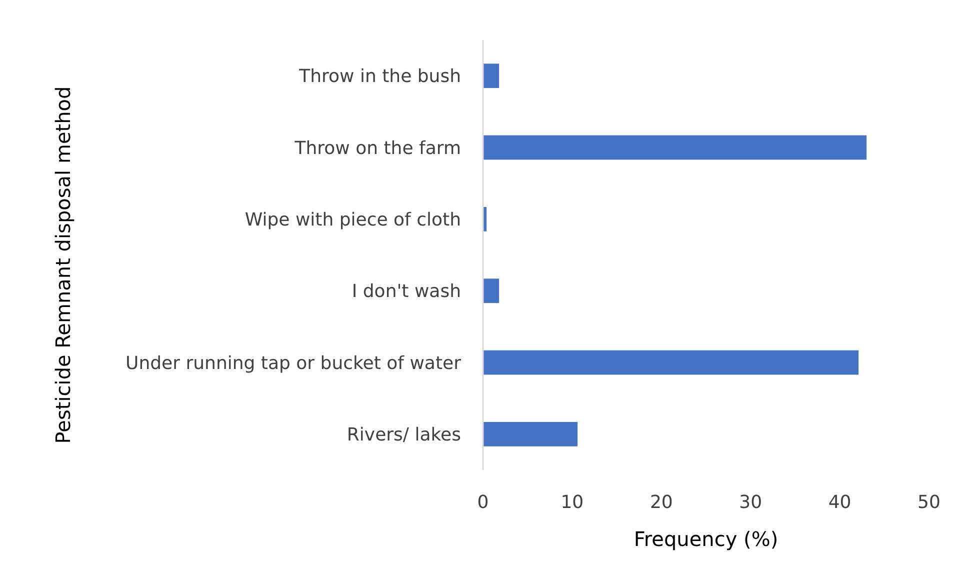 The image size is (960, 580). Describe the element at coordinates (929, 502) in the screenshot. I see `x-tick-label: 50` at that location.